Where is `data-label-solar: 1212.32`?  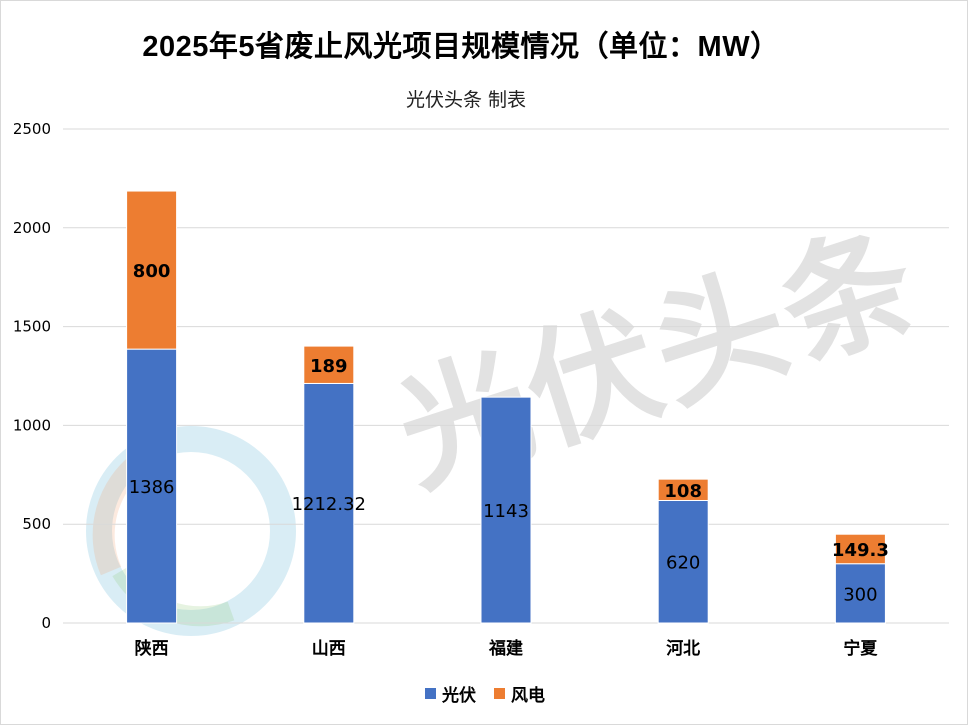 data-label-solar: 1212.32 is located at coordinates (329, 504).